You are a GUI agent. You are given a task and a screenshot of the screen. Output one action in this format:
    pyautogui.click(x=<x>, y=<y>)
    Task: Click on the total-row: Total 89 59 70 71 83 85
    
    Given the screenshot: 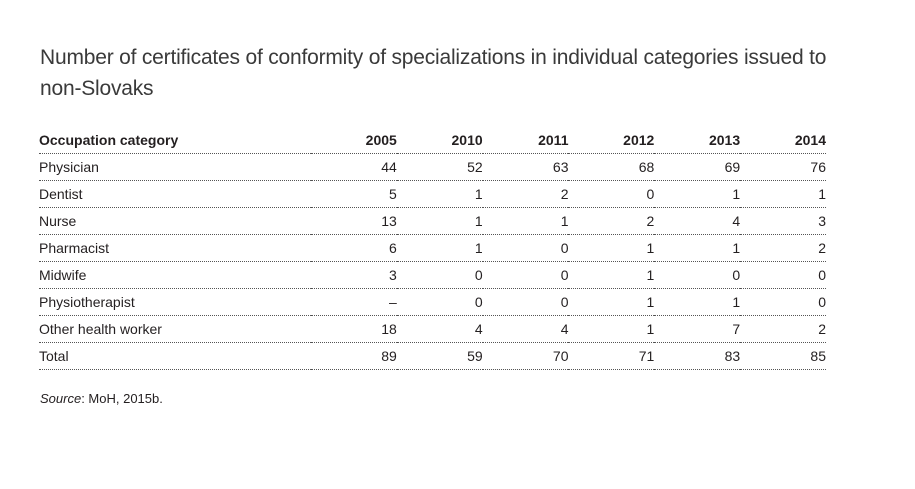 What is the action you would take?
    pyautogui.click(x=432, y=356)
    